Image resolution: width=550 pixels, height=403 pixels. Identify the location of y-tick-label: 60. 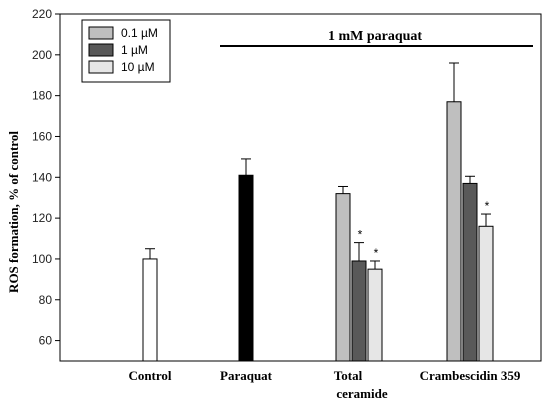
(46, 341).